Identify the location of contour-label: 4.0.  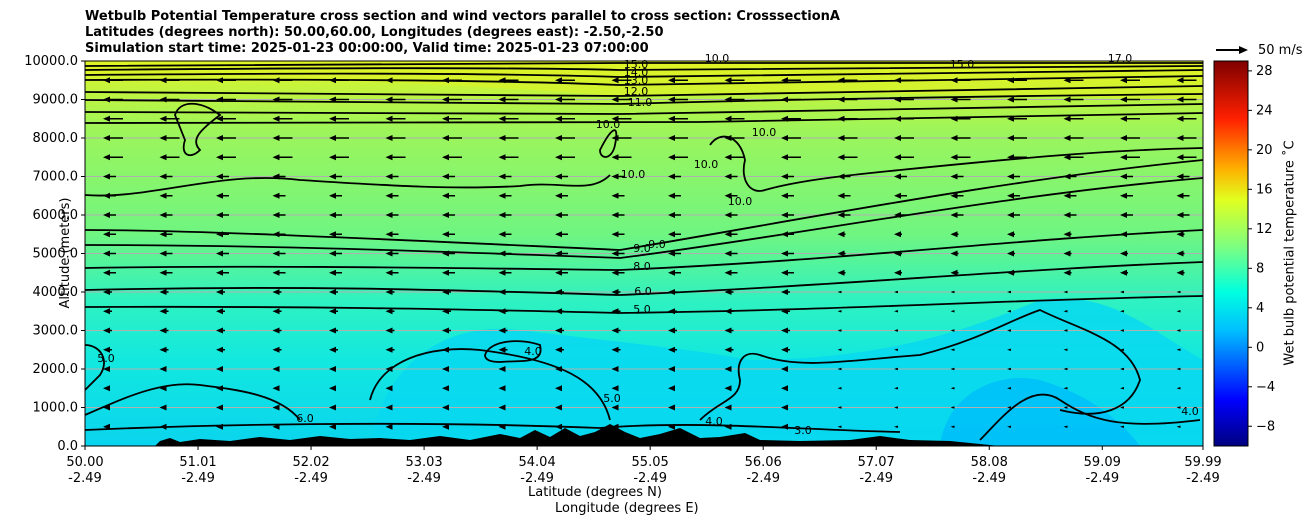
(1190, 411).